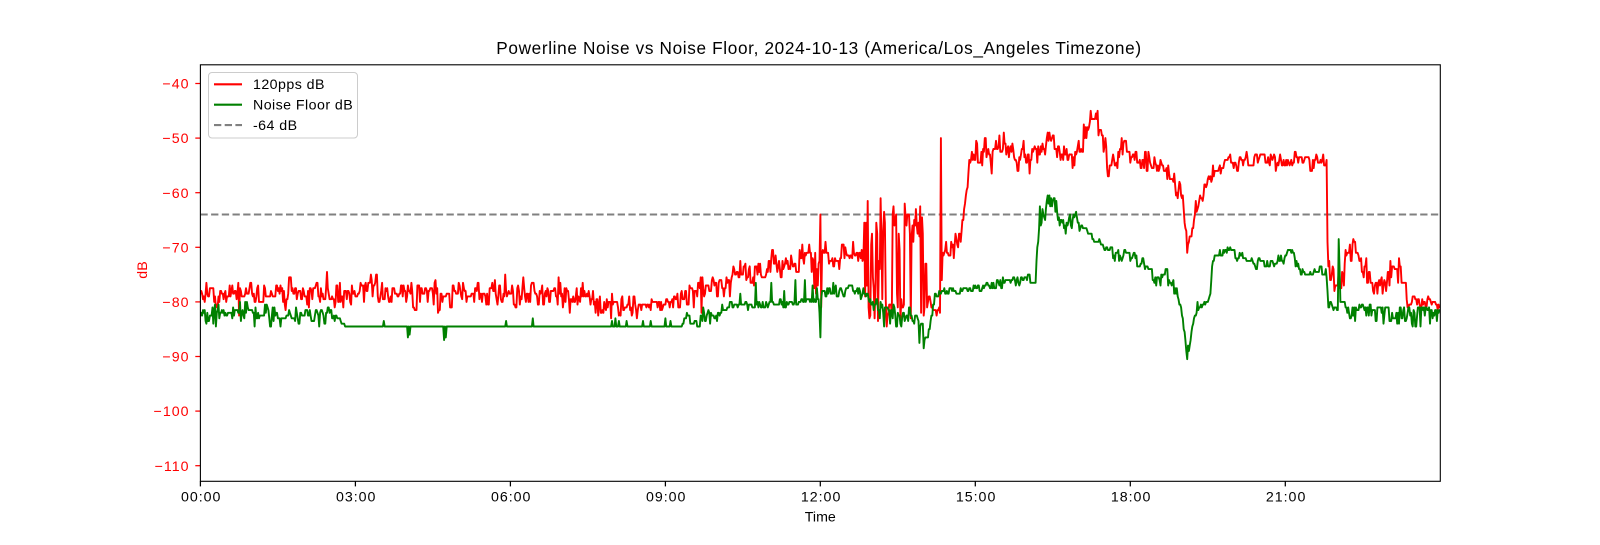  Describe the element at coordinates (821, 497) in the screenshot. I see `svg-text: 12:00` at that location.